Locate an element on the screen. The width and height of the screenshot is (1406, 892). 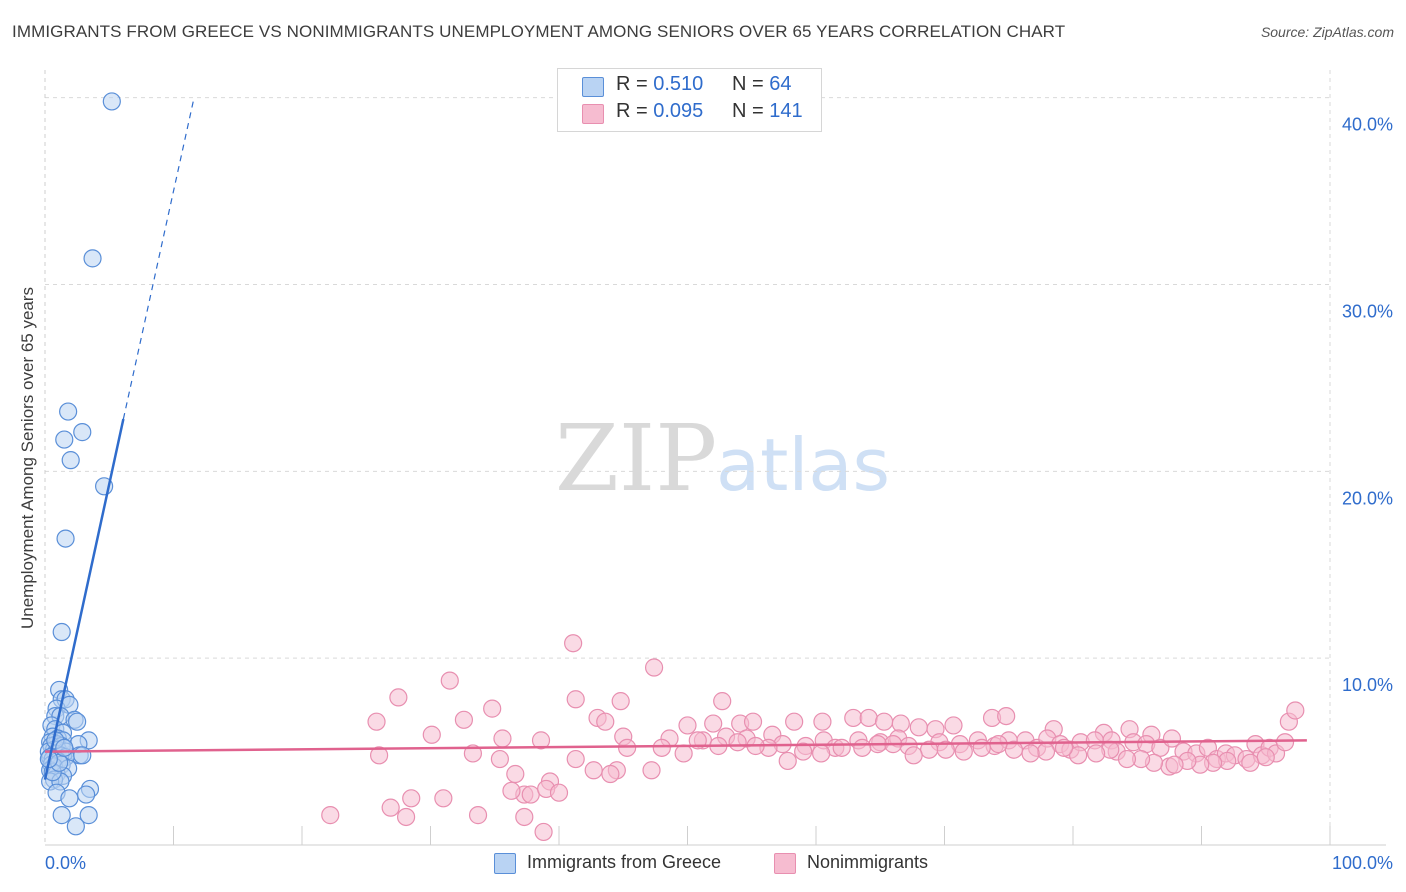
r-value: 0.510 is located at coordinates (678, 84).